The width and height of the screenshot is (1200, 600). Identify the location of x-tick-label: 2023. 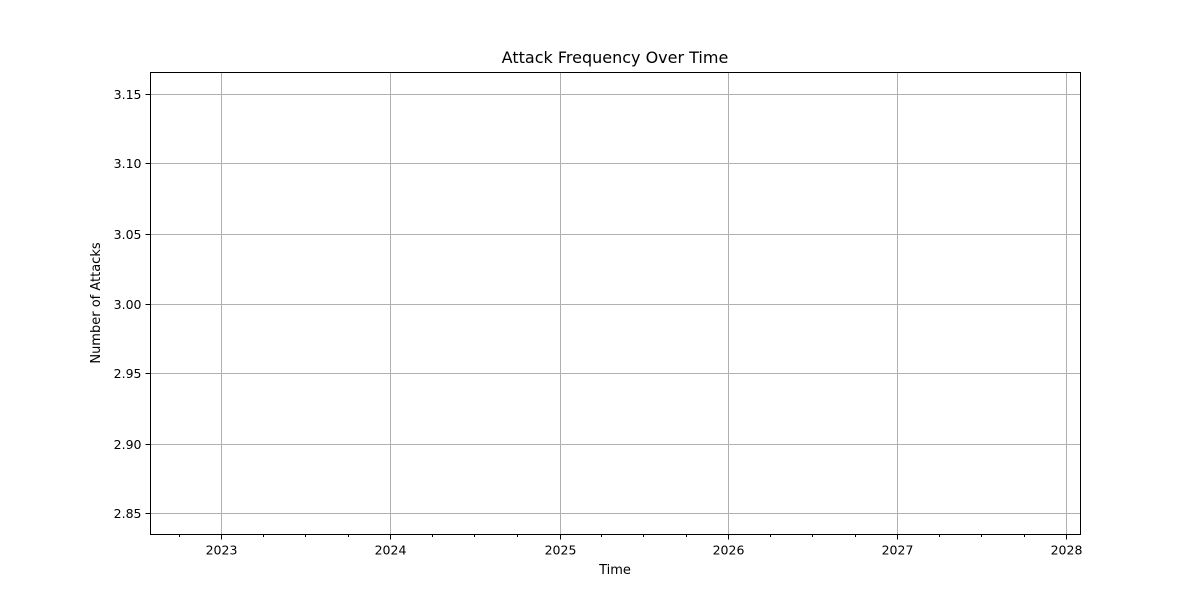
(222, 550).